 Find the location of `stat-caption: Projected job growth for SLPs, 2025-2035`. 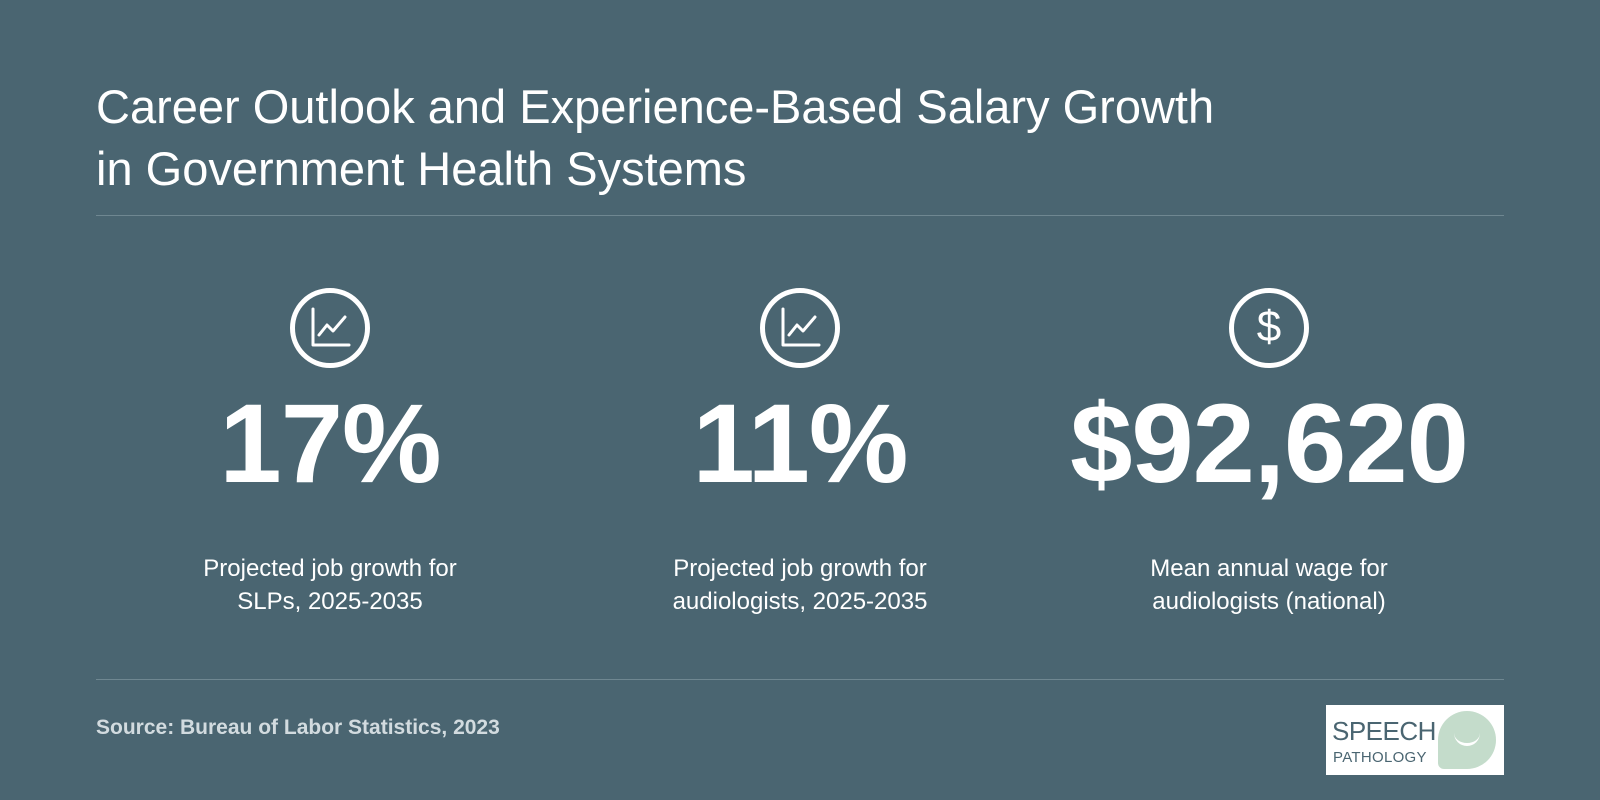

stat-caption: Projected job growth for SLPs, 2025-2035 is located at coordinates (330, 585).